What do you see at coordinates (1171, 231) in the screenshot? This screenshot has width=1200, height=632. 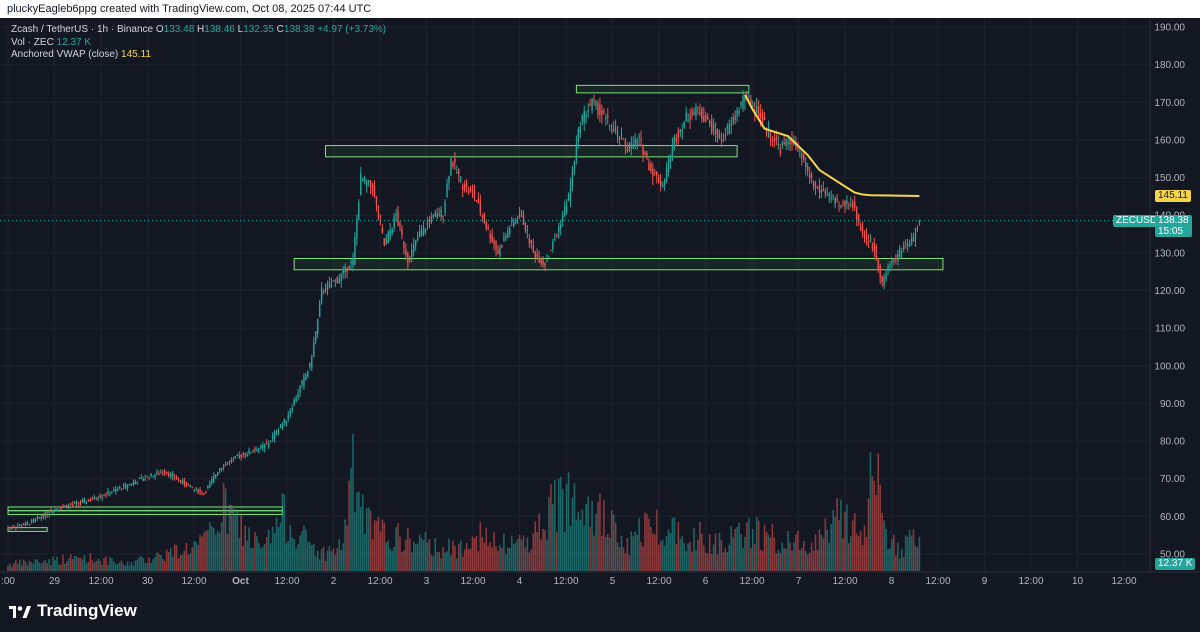 I see `bar-countdown: 15:05` at bounding box center [1171, 231].